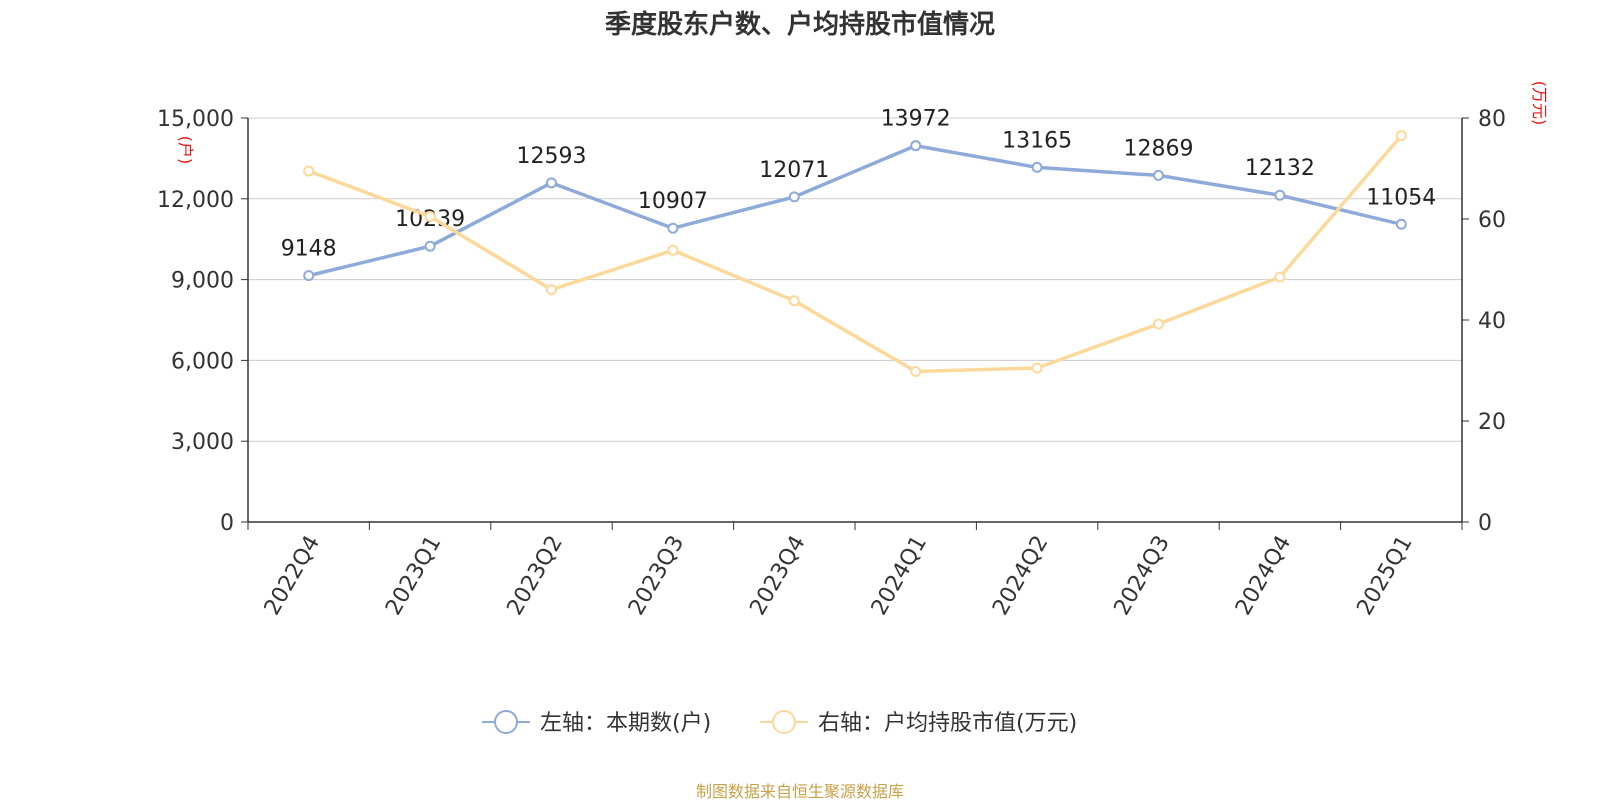 The height and width of the screenshot is (802, 1600). What do you see at coordinates (185, 150) in the screenshot?
I see `y-left-unit: (户)` at bounding box center [185, 150].